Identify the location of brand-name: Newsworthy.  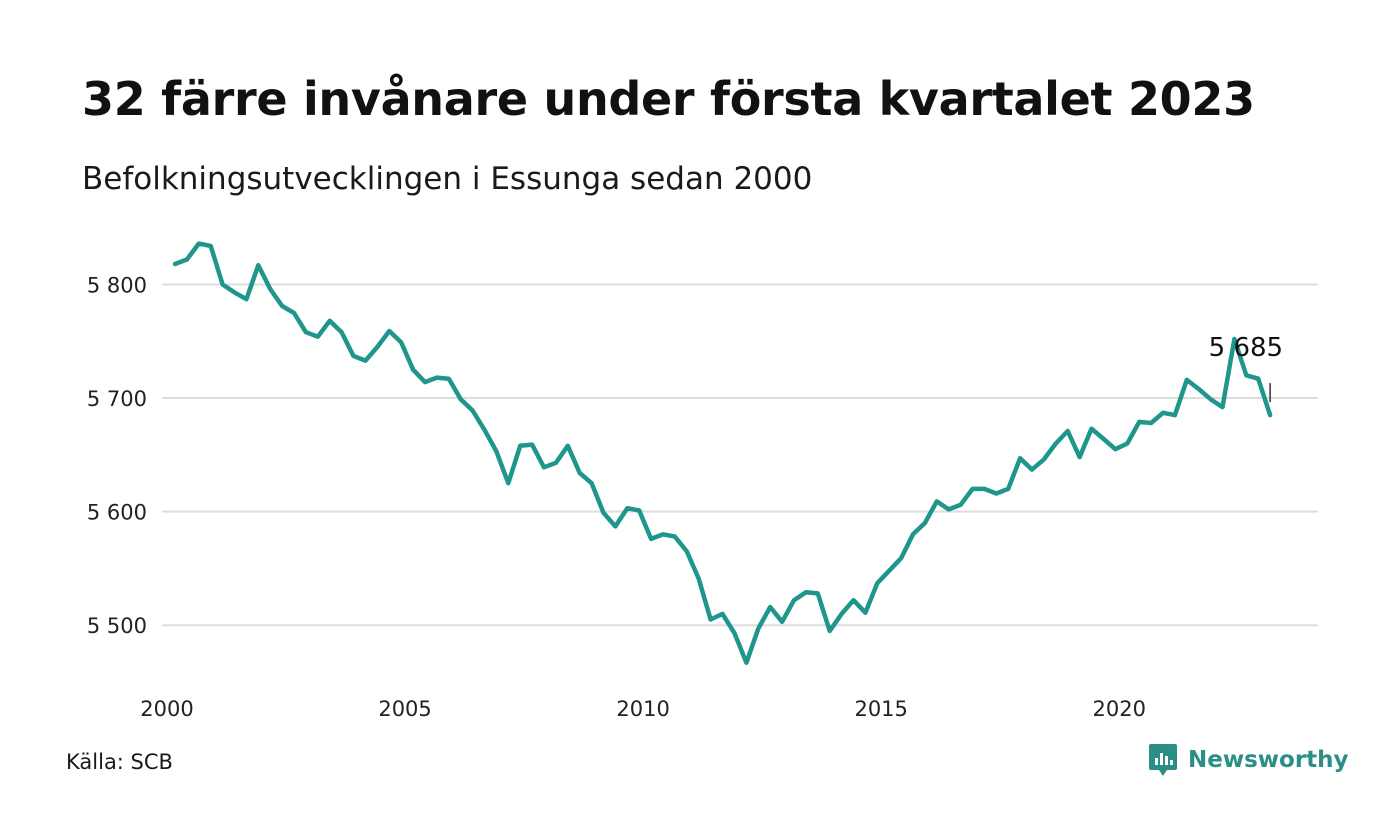
(1268, 760).